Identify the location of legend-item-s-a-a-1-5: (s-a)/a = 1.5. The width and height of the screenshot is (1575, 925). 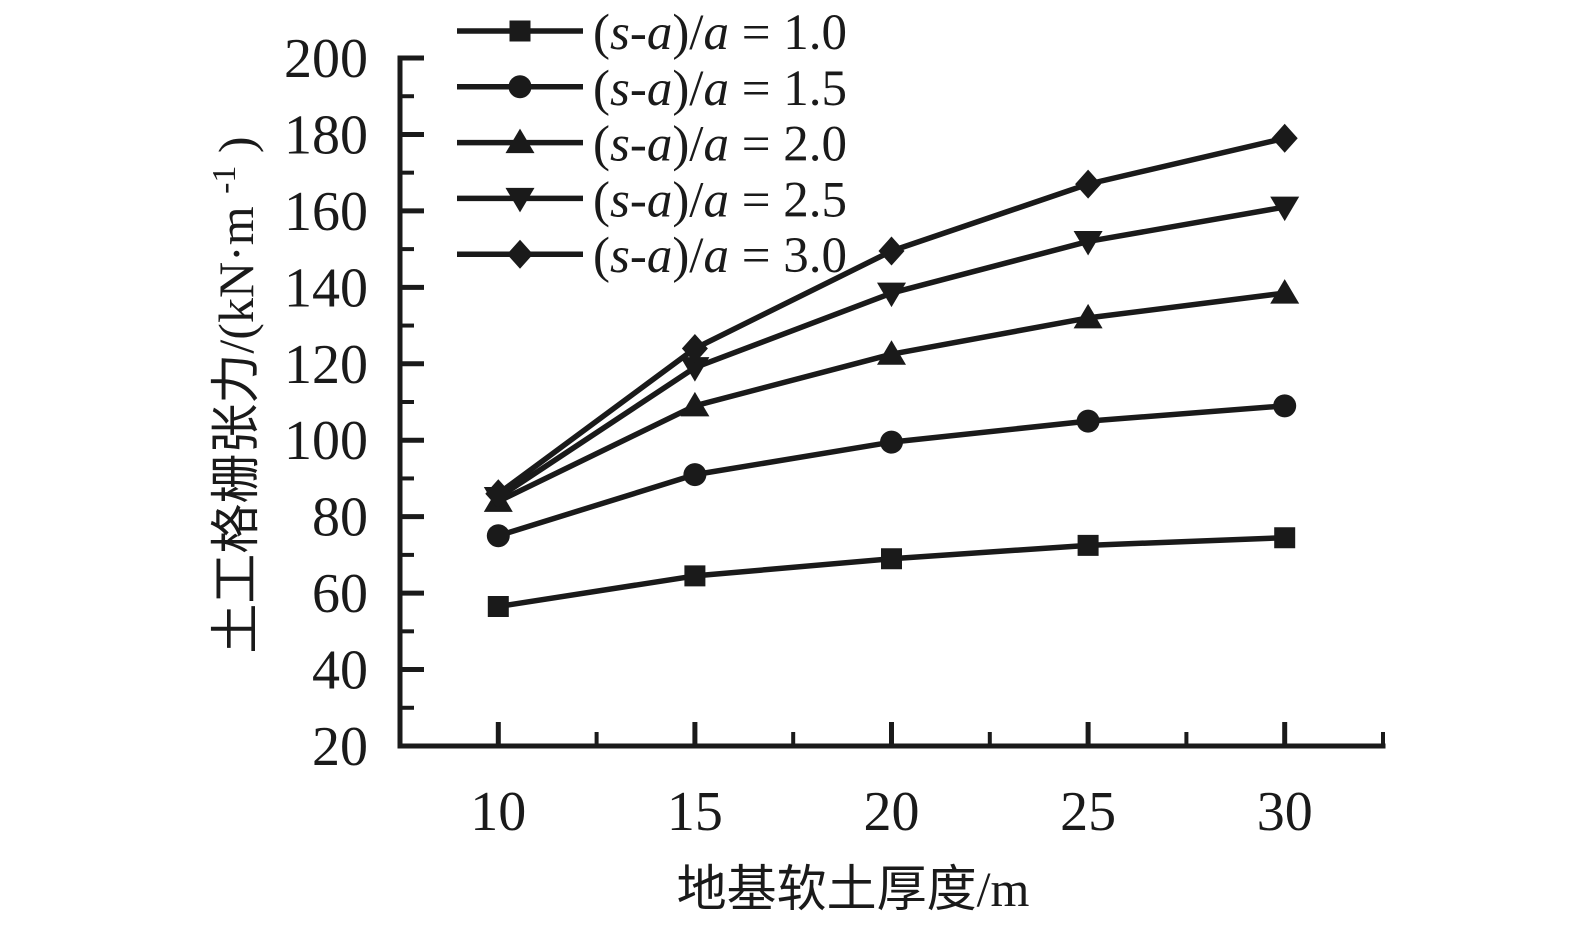
(652, 89).